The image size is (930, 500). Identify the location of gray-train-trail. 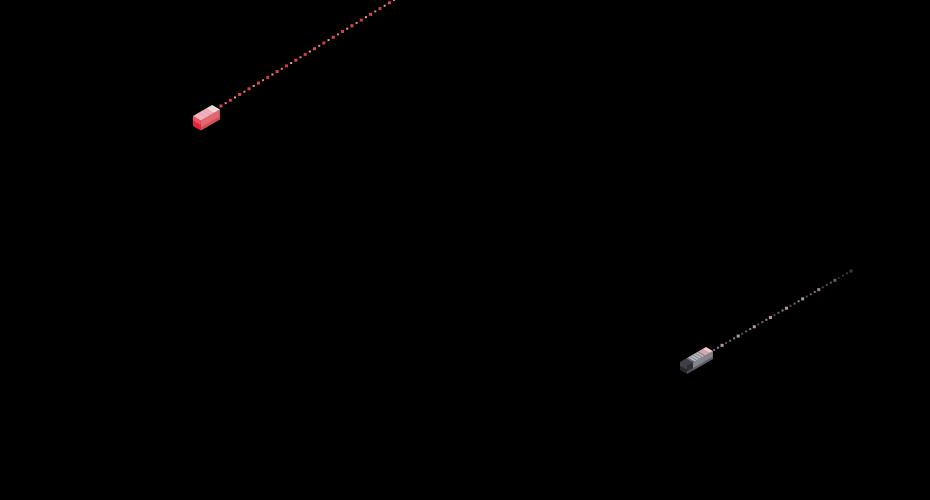
(783, 310).